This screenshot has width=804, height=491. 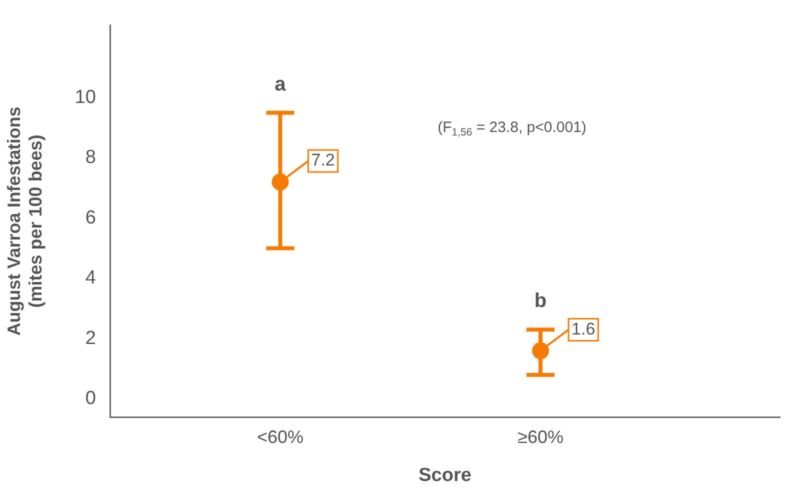 I want to click on x-tick-label: <60%, so click(x=280, y=436).